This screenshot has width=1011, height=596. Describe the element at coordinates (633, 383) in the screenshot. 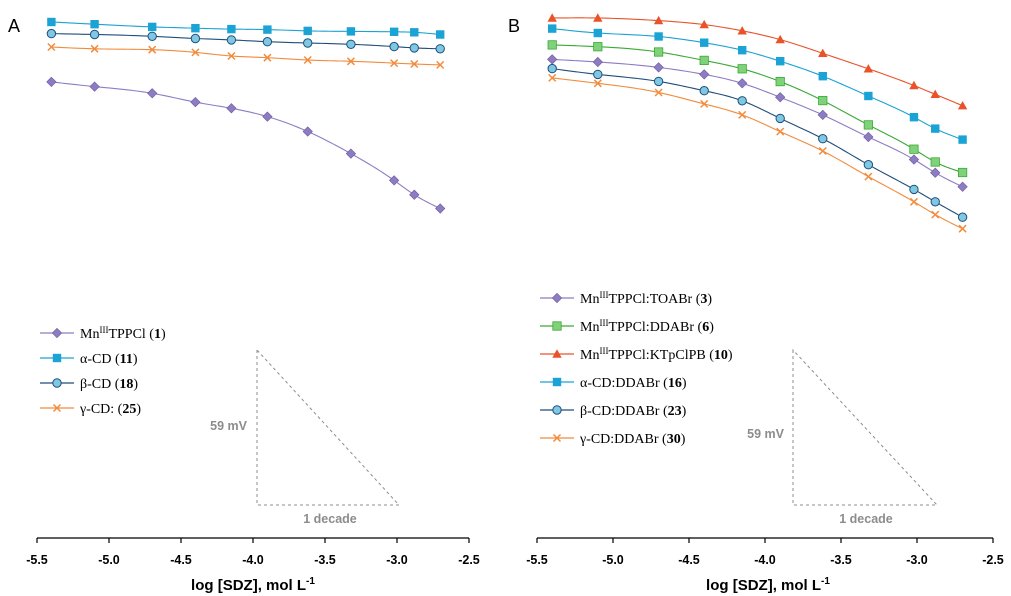

I see `legend-entry: α-CD:DDABr (16)` at that location.